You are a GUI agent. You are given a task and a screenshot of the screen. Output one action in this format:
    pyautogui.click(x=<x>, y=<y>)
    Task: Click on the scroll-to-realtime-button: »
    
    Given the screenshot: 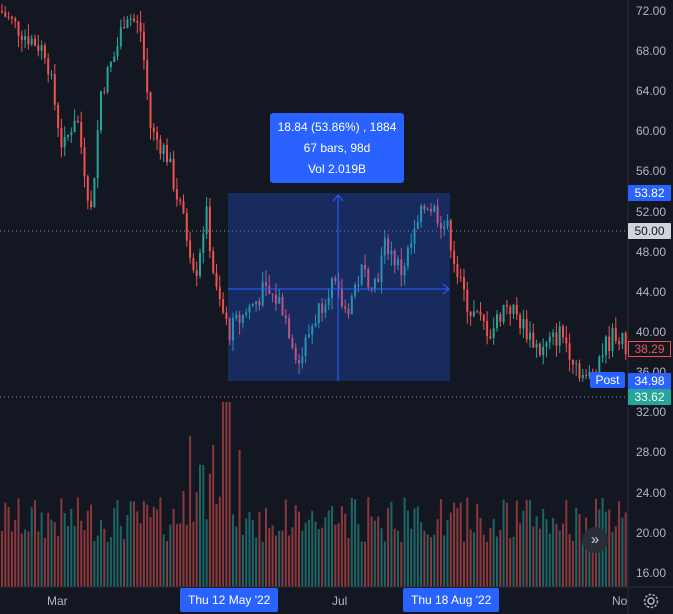 What is the action you would take?
    pyautogui.click(x=595, y=540)
    